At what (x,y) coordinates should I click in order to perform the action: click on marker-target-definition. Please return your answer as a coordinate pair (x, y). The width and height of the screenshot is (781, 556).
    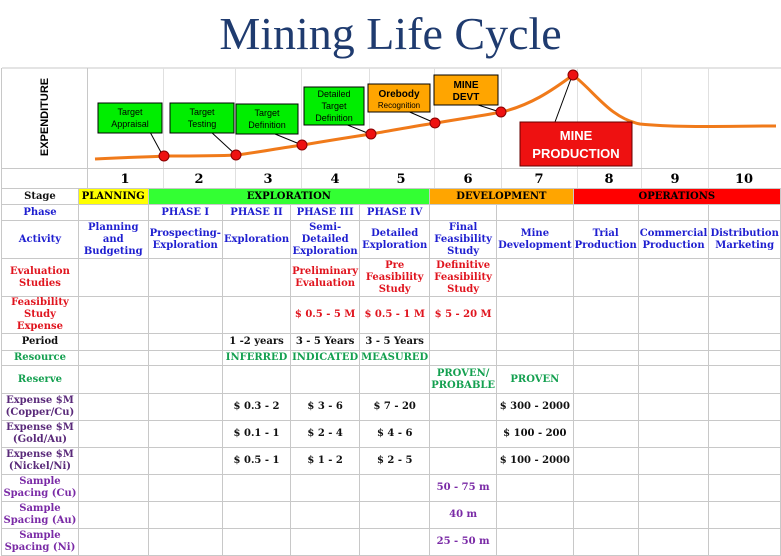
    Looking at the image, I should click on (302, 145).